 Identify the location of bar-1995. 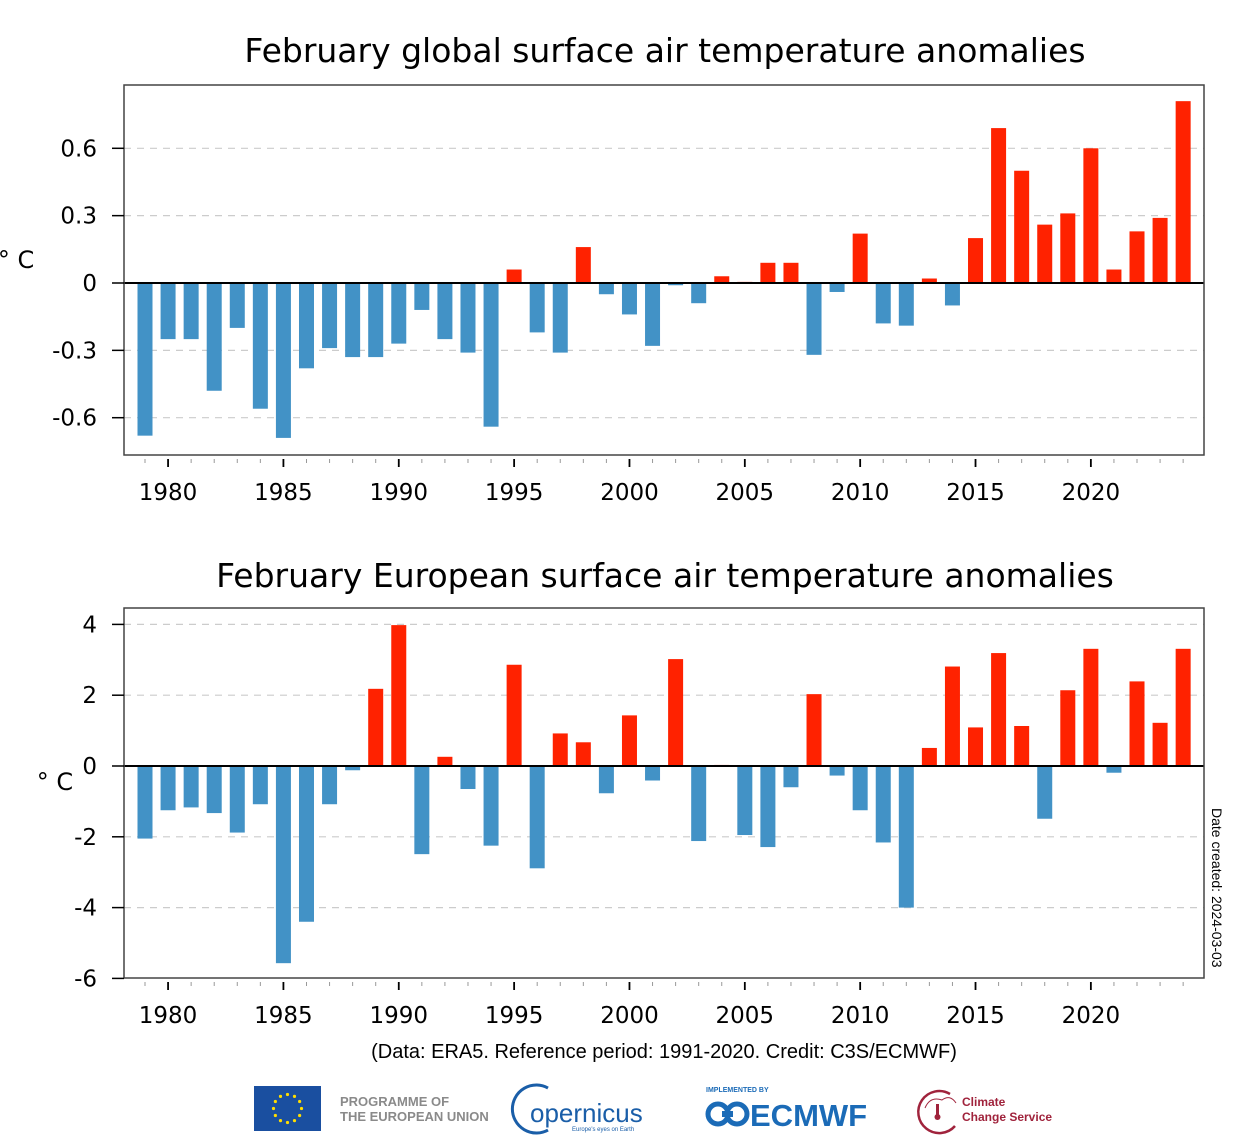
(514, 276).